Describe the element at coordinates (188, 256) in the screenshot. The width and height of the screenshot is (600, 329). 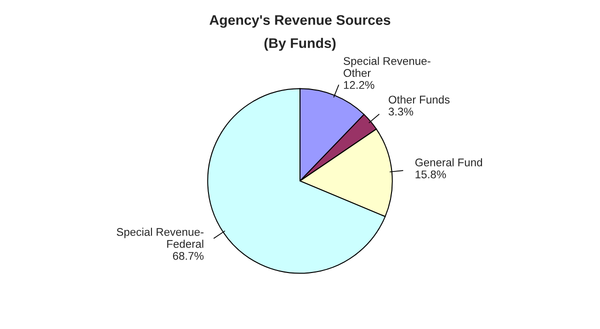
I see `data-label: 68.7%` at that location.